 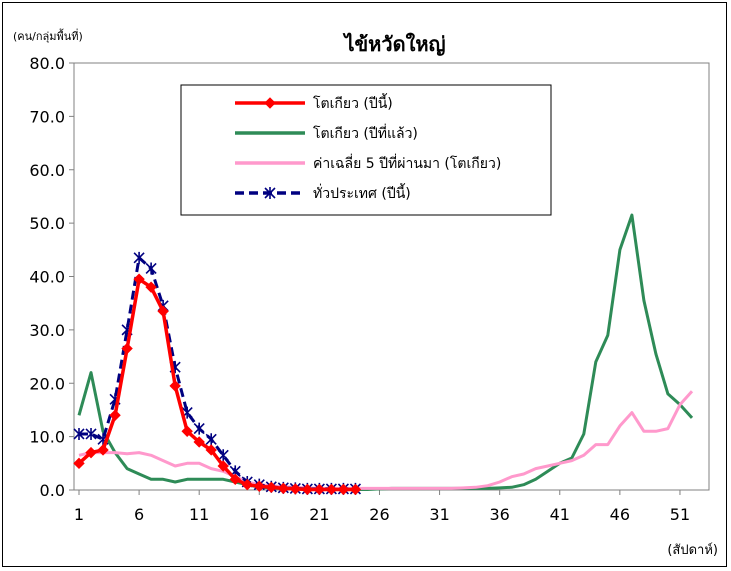 I want to click on y-axis-label: (คน/กลุ่มพื้นที่), so click(x=48, y=35).